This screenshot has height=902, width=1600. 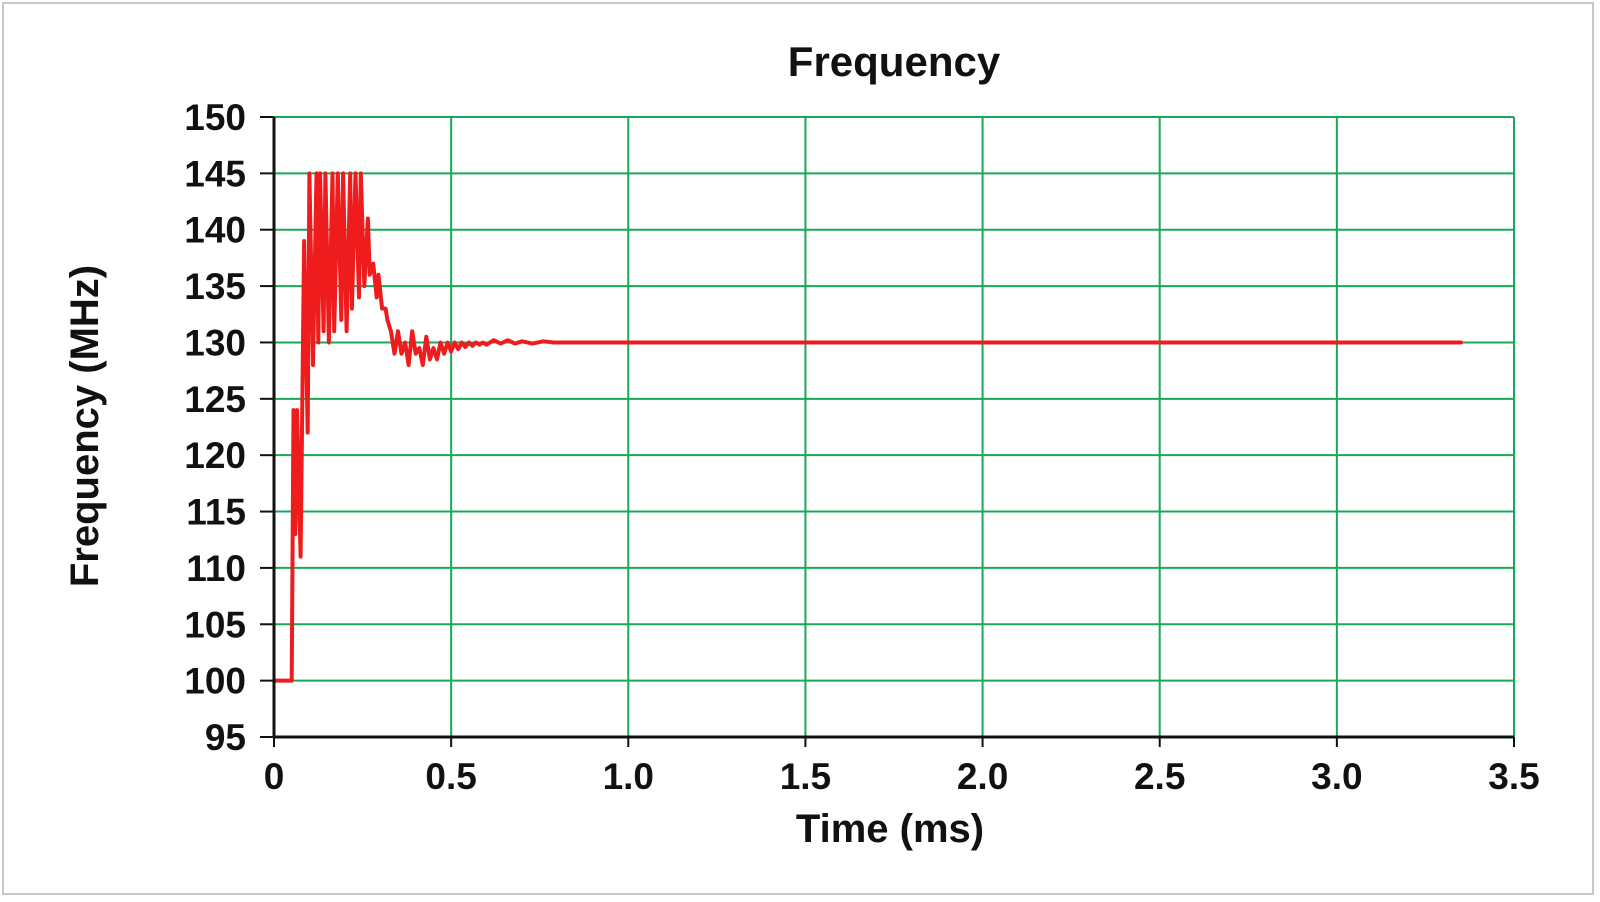 What do you see at coordinates (216, 568) in the screenshot?
I see `y-tick-label: 110` at bounding box center [216, 568].